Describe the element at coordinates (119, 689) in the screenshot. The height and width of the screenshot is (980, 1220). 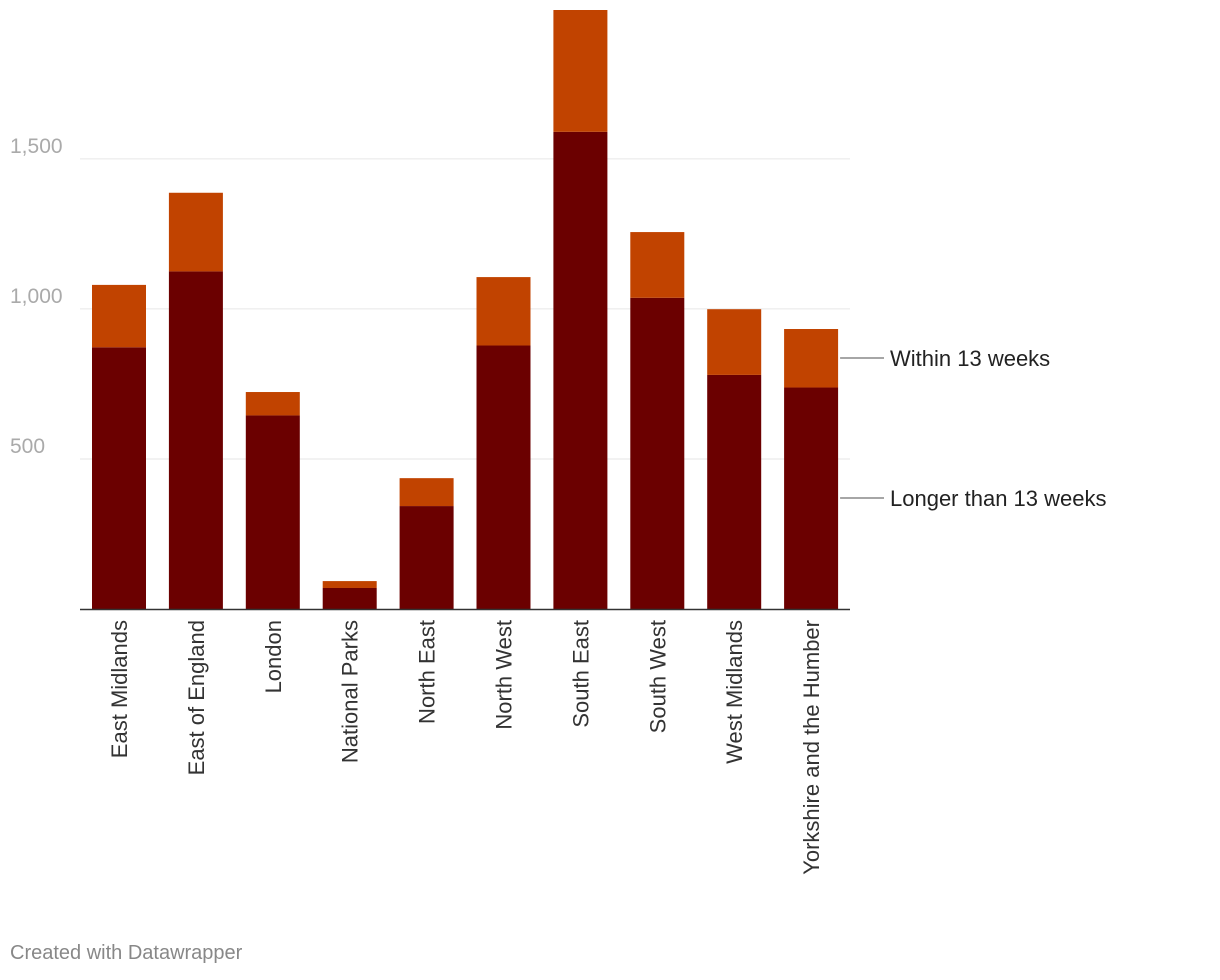
I see `x-tick-label: East Midlands` at that location.